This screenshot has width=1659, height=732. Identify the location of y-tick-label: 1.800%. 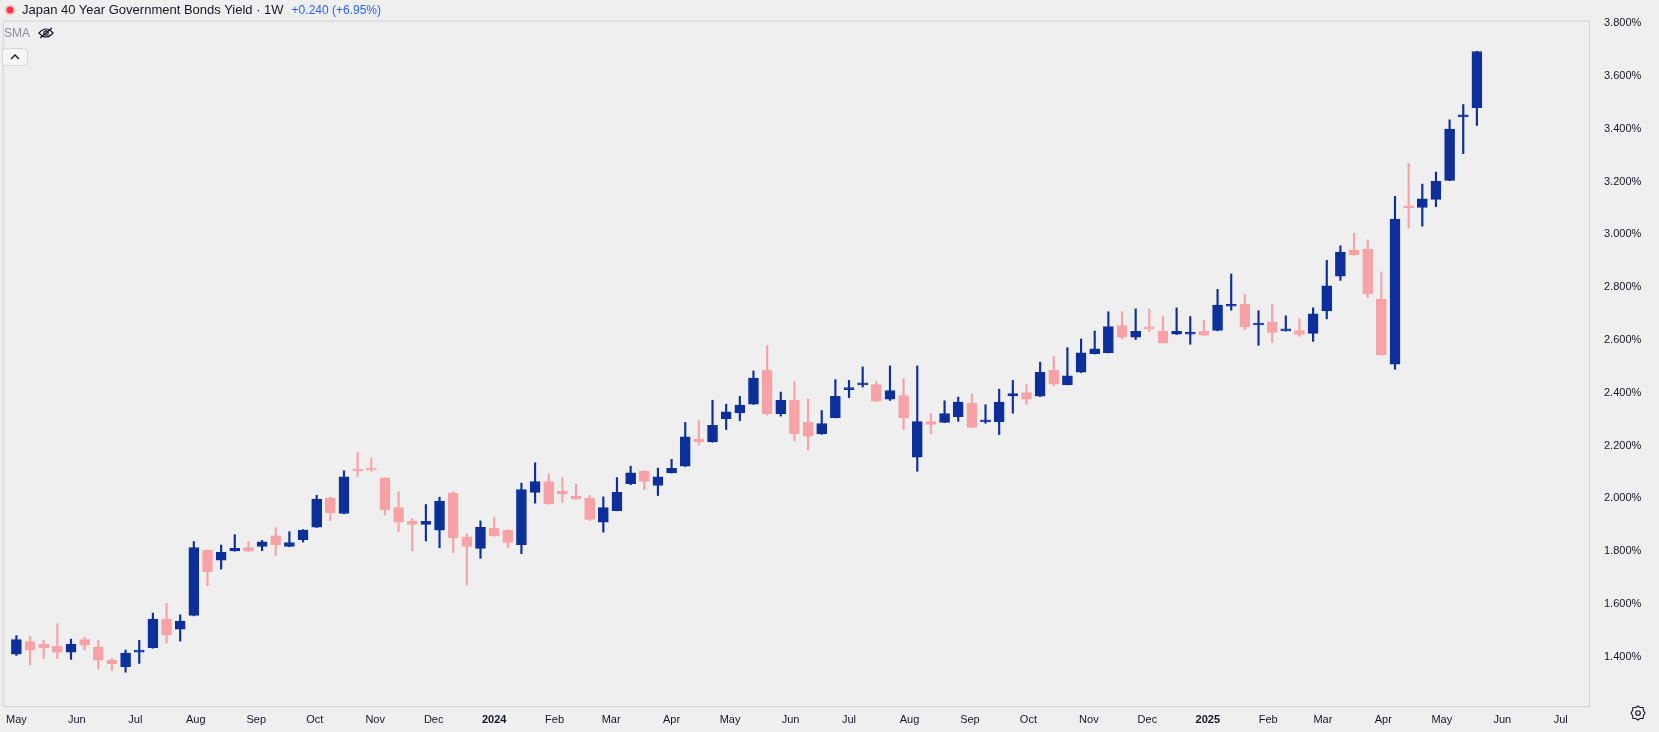
(1623, 550).